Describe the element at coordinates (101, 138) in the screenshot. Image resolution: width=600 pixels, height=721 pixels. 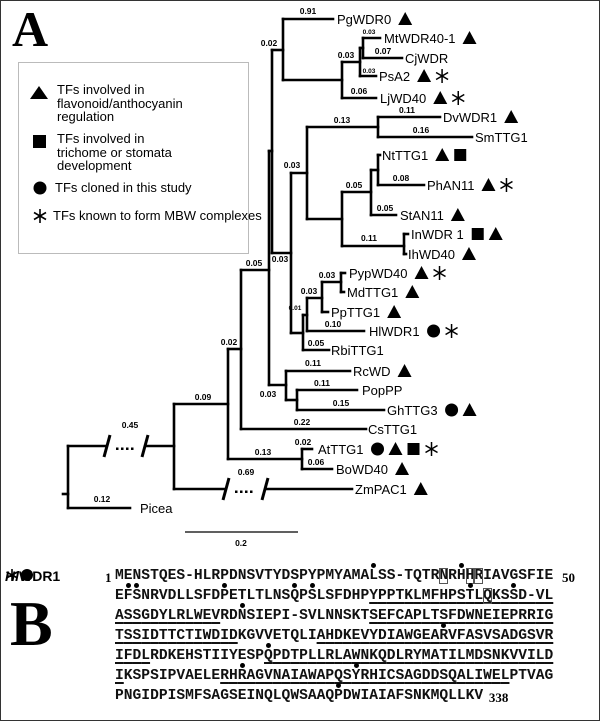
I see `legend-text: TFs involved in` at that location.